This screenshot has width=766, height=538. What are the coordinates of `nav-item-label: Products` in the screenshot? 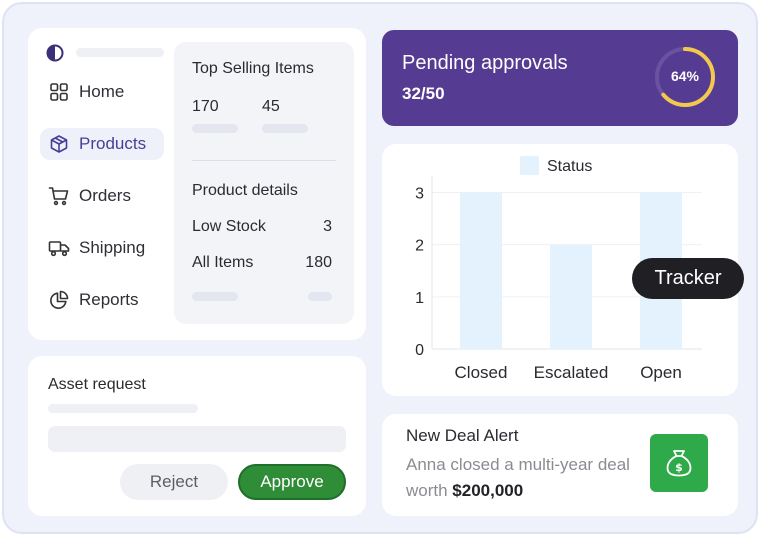 It's located at (113, 143).